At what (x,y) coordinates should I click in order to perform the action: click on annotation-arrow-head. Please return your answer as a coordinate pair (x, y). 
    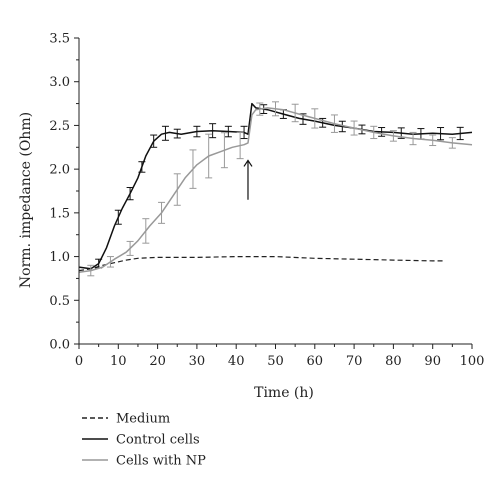
    Looking at the image, I should click on (248, 163).